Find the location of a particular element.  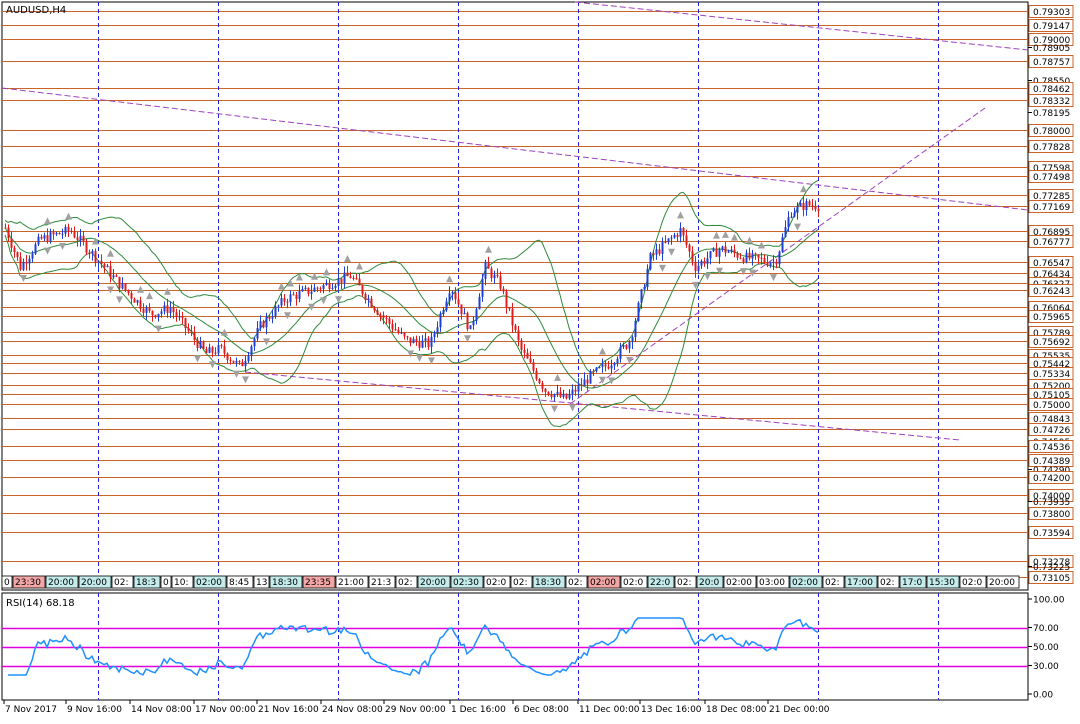

price-label: 0.73278 is located at coordinates (1051, 563).